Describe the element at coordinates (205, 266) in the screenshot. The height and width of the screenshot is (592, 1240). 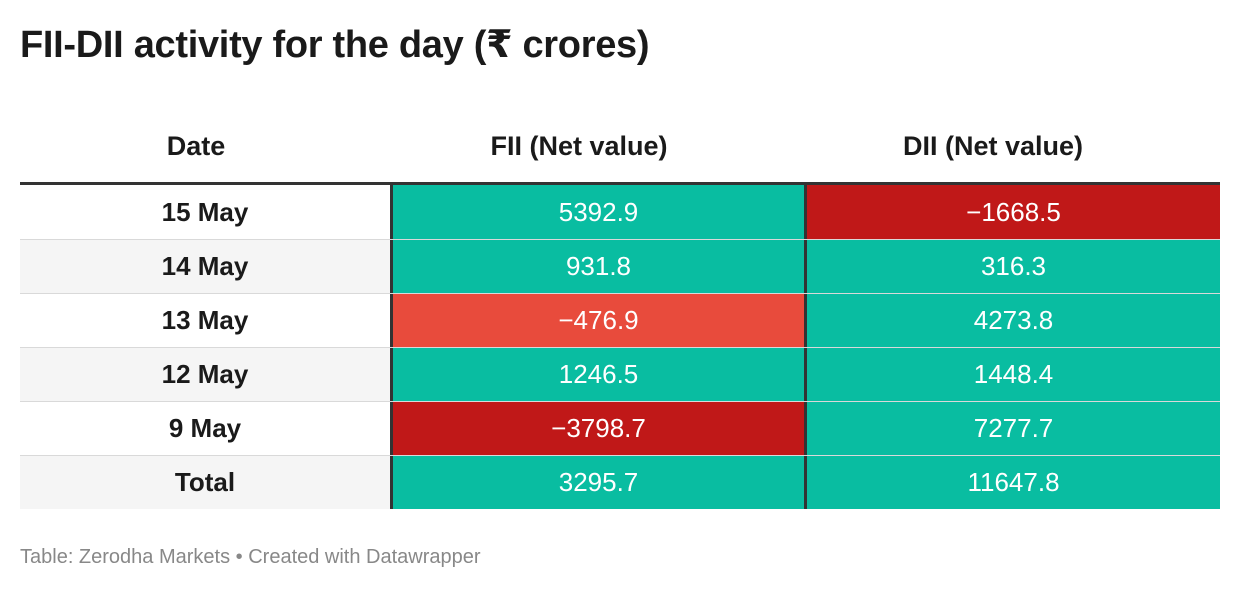
I see `date-cell: 14 May` at that location.